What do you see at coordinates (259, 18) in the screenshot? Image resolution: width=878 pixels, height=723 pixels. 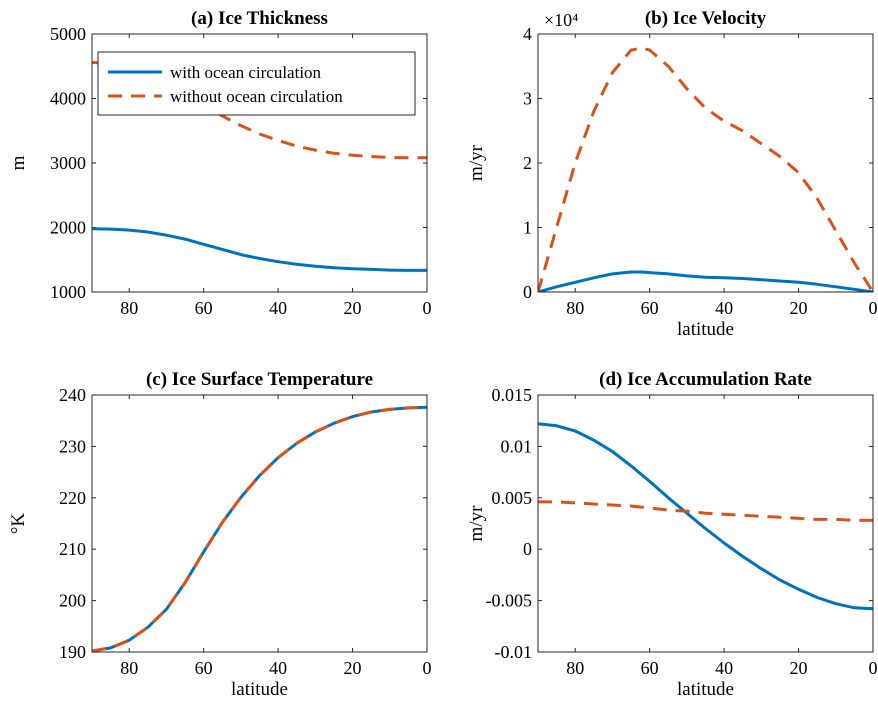 I see `chart-title: (a) Ice Thickness` at bounding box center [259, 18].